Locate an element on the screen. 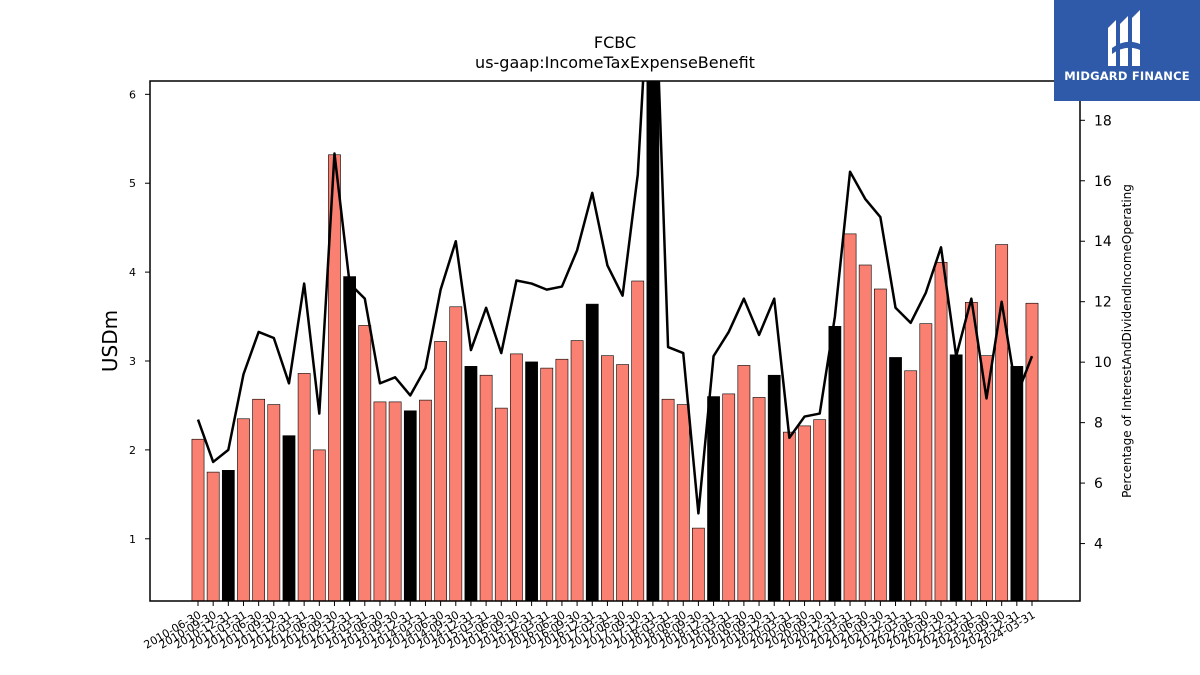  y-tick-label: 5 is located at coordinates (132, 183).